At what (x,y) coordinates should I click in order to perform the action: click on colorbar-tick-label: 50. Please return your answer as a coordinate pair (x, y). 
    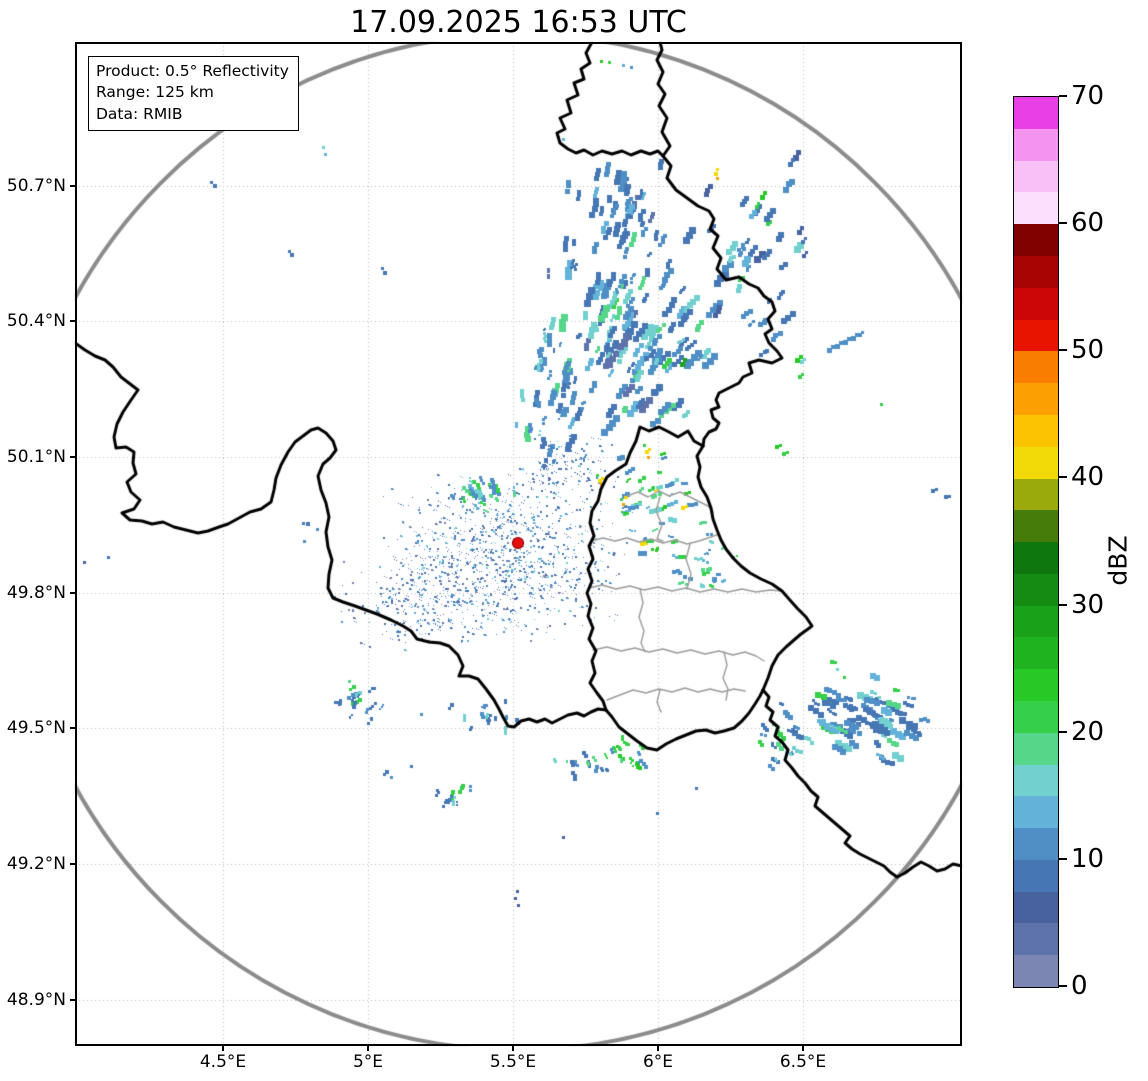
    Looking at the image, I should click on (1088, 350).